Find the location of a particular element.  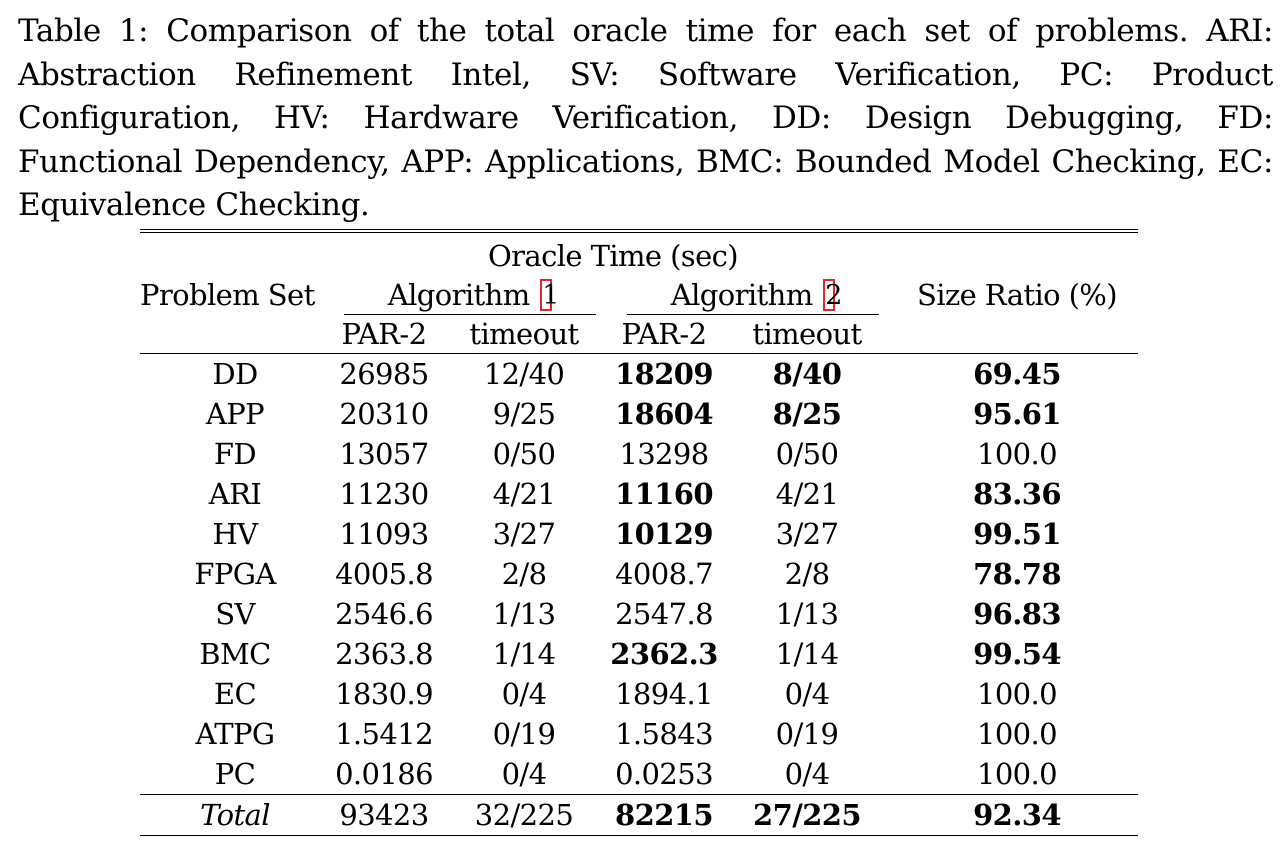

table-row: FPGA 4005.8 2/8 4008.7 2/8 78.78 is located at coordinates (639, 574).